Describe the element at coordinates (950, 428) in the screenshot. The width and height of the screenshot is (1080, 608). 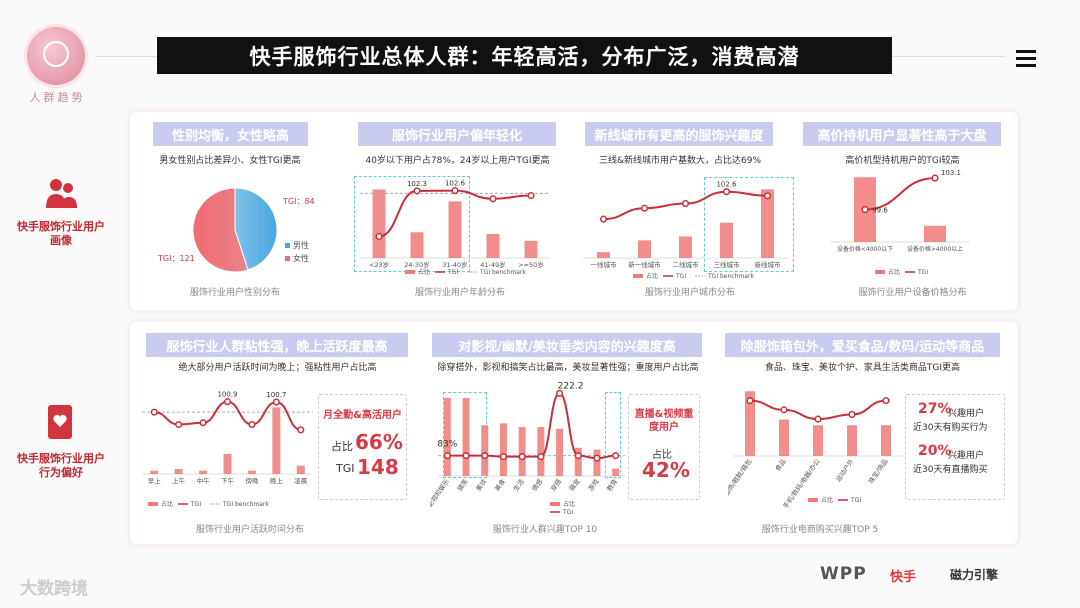
I see `ecom-stat1-text-b: 近30天有购买行为` at that location.